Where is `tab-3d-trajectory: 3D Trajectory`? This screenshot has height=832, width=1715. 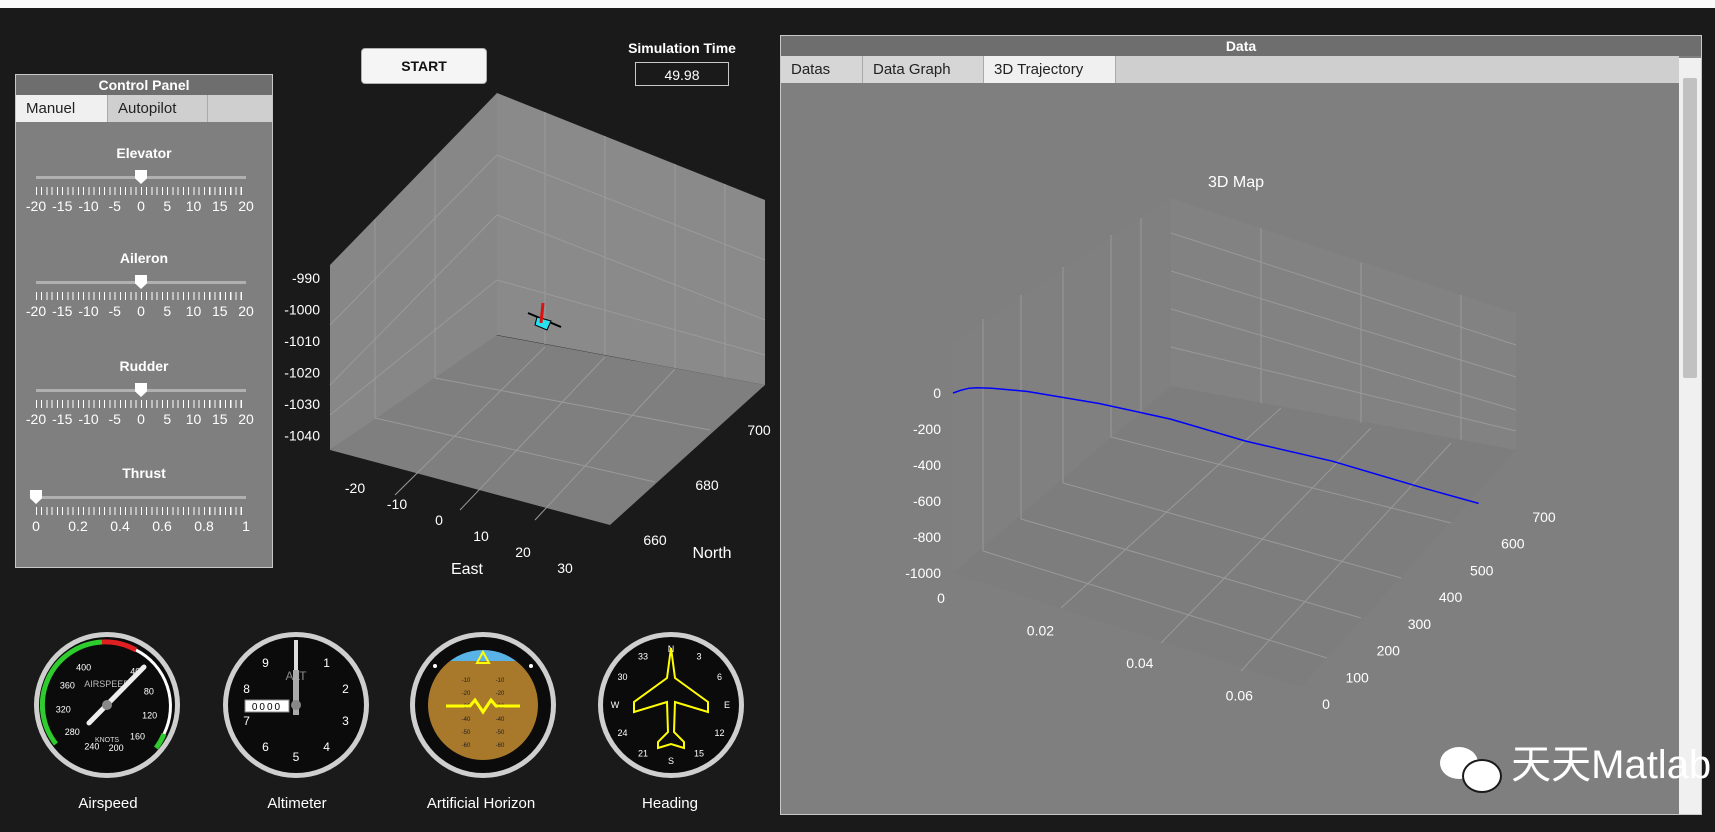
tab-3d-trajectory: 3D Trajectory is located at coordinates (1050, 69).